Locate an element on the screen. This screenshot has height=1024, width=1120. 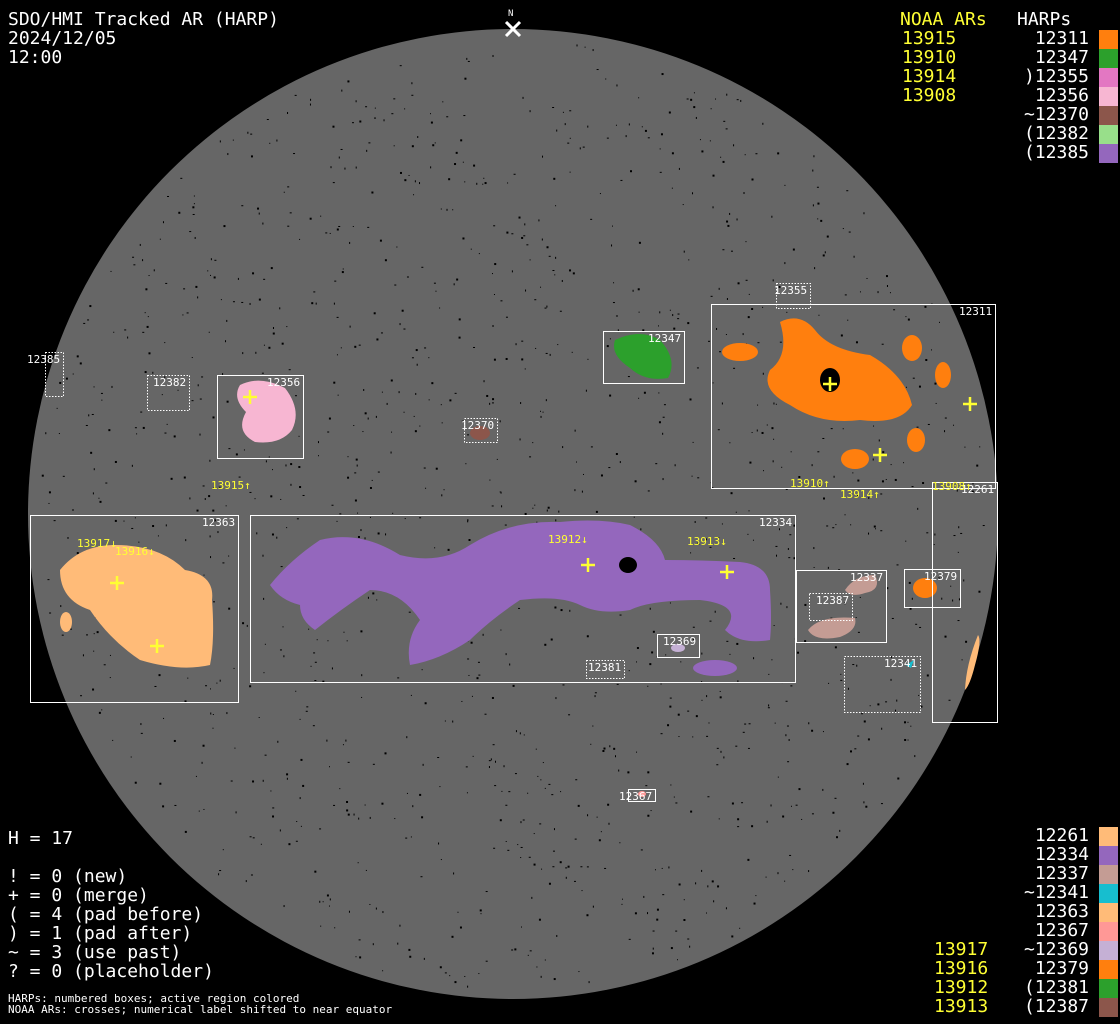
date-label: 2024/12/05 is located at coordinates (62, 38).